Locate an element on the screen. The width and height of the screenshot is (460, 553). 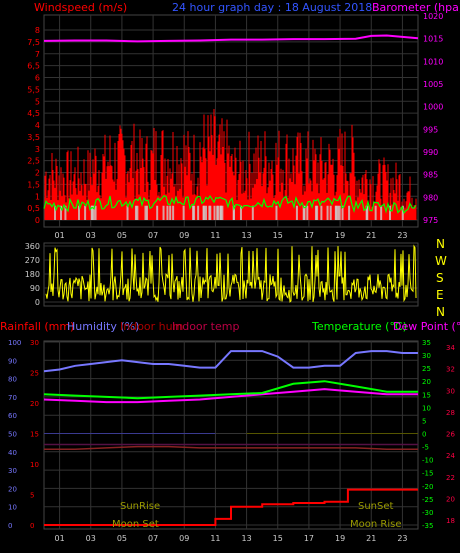
humidity-tick-label: 60 is located at coordinates (12, 416).